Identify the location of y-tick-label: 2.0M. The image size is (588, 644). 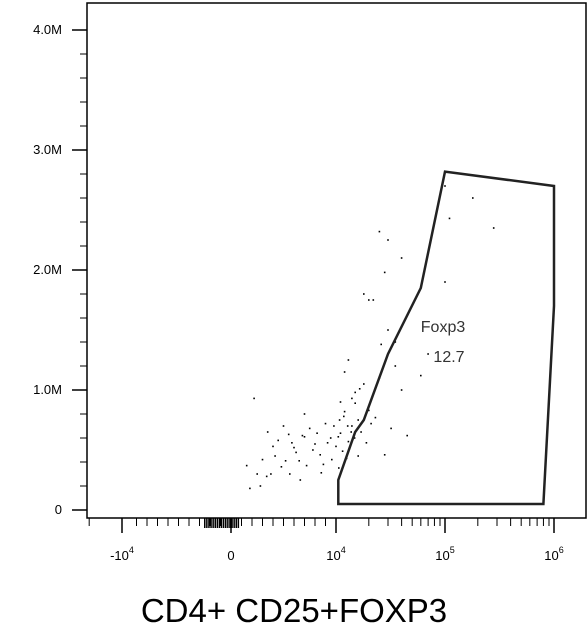
(47, 269).